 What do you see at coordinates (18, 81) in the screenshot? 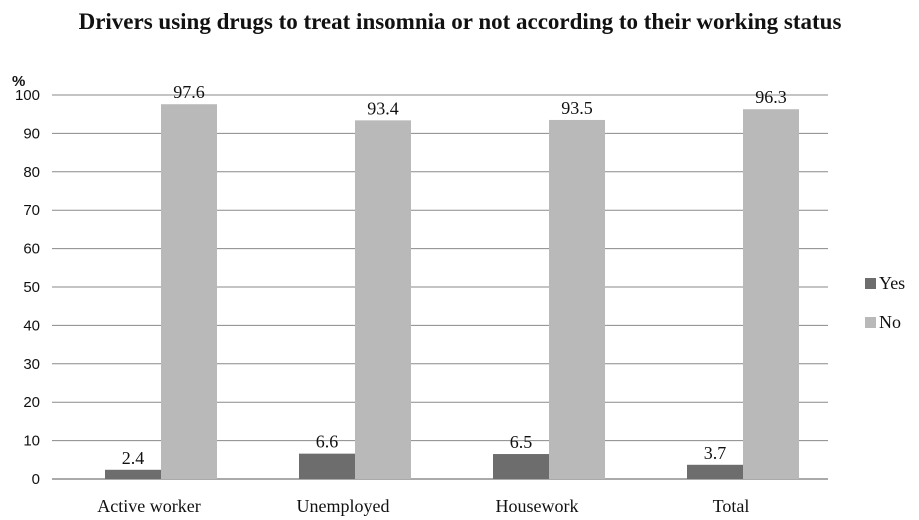
I see `y-axis-unit-label: %` at bounding box center [18, 81].